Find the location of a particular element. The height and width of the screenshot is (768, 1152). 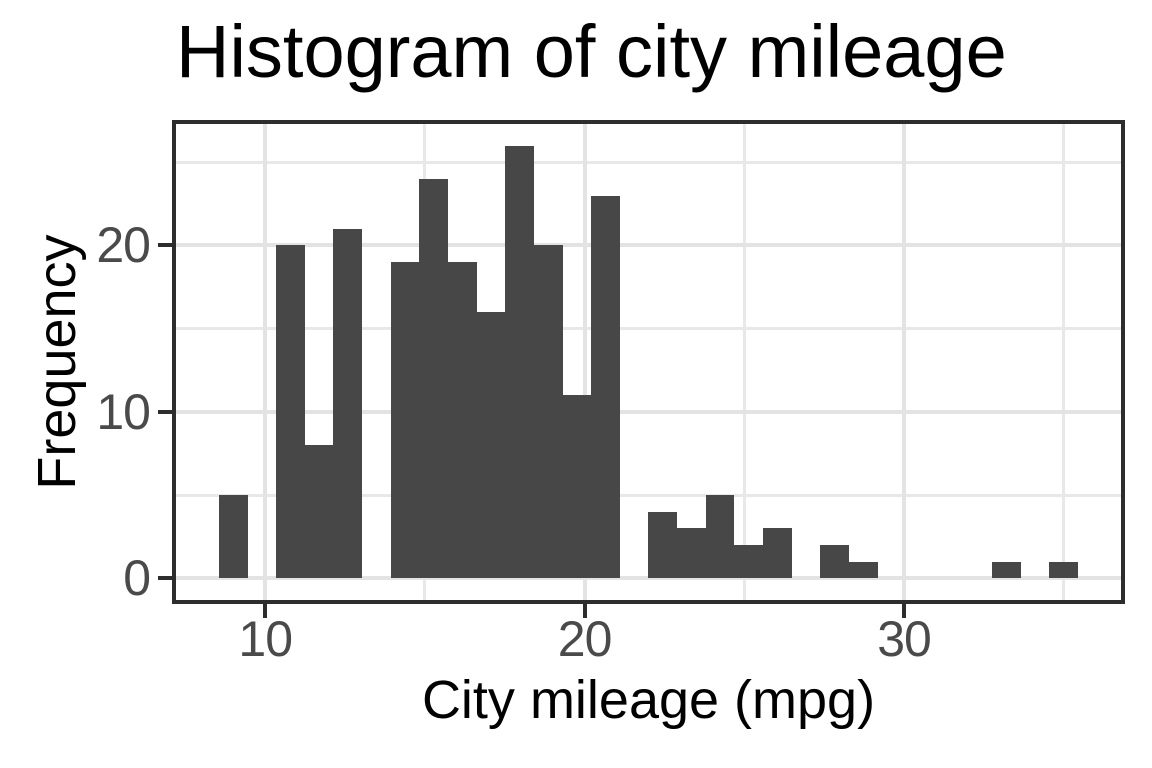

y-tick-label: 10 is located at coordinates (123, 411).